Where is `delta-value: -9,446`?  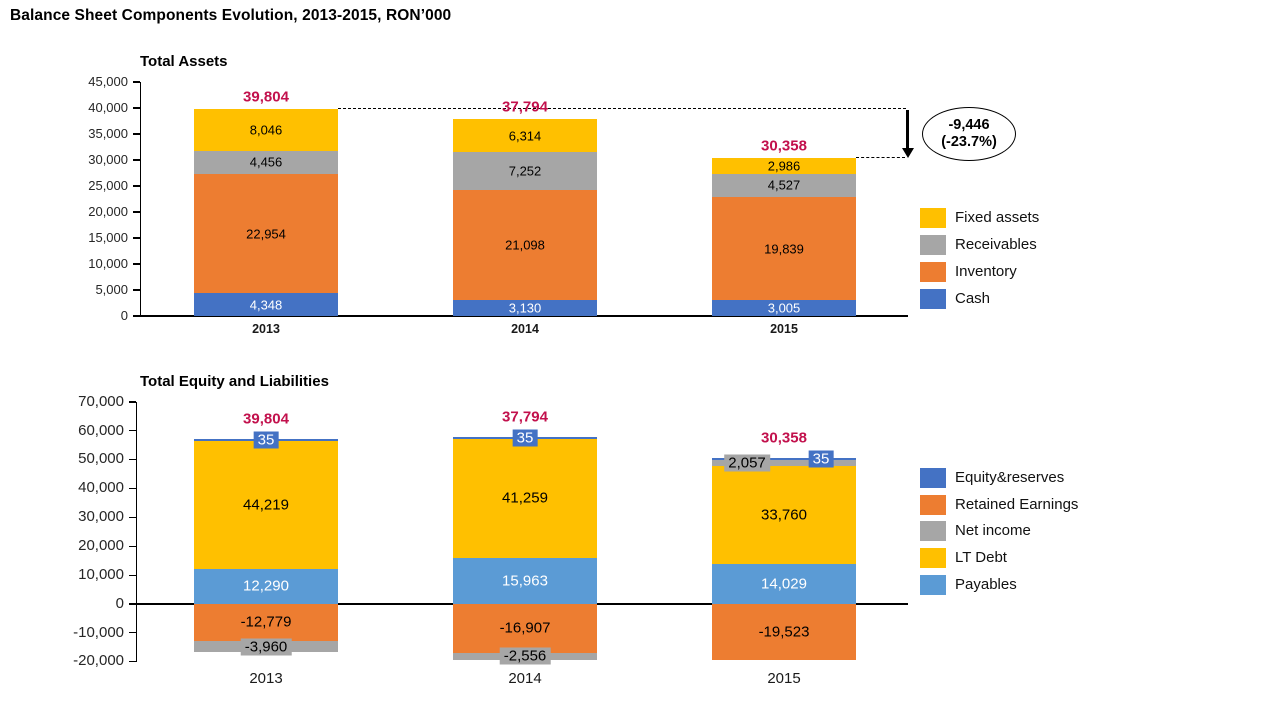
delta-value: -9,446 is located at coordinates (969, 124).